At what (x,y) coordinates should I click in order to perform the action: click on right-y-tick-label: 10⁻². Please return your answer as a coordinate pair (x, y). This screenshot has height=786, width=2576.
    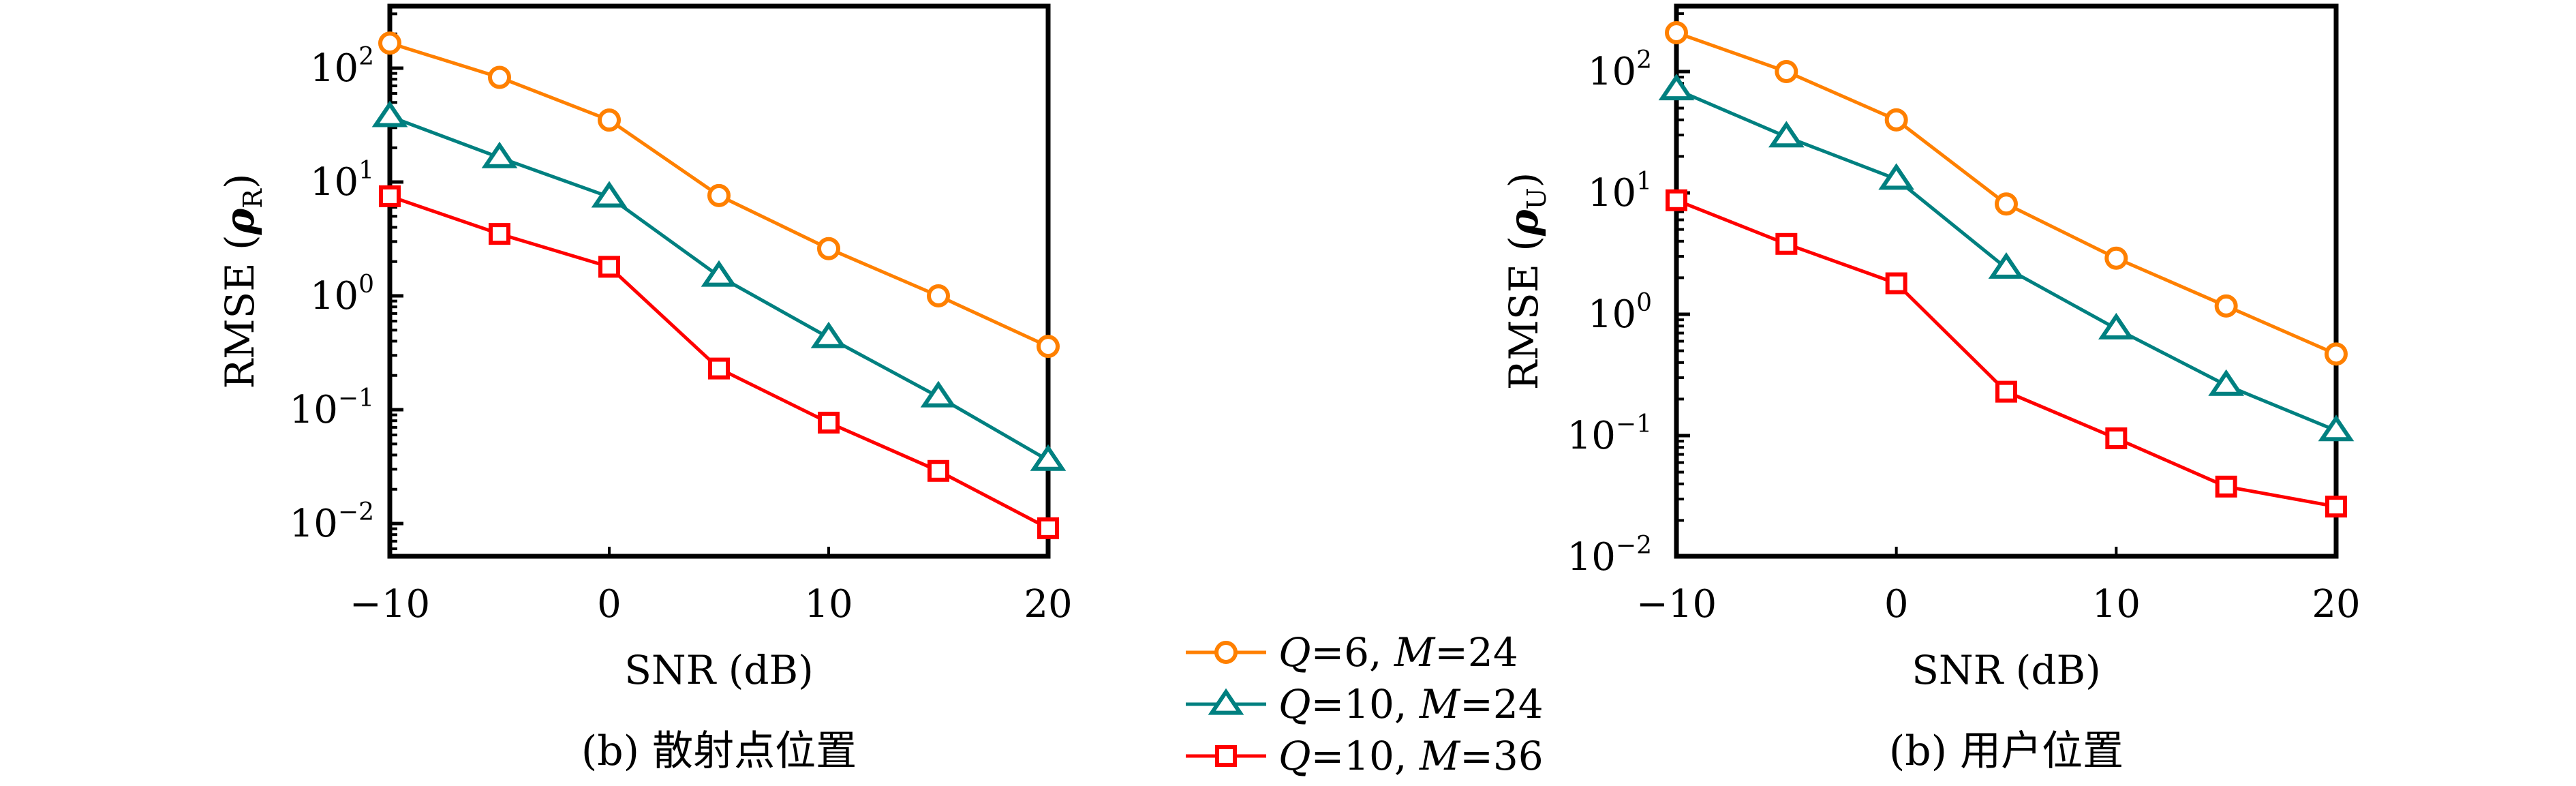
    Looking at the image, I should click on (1609, 555).